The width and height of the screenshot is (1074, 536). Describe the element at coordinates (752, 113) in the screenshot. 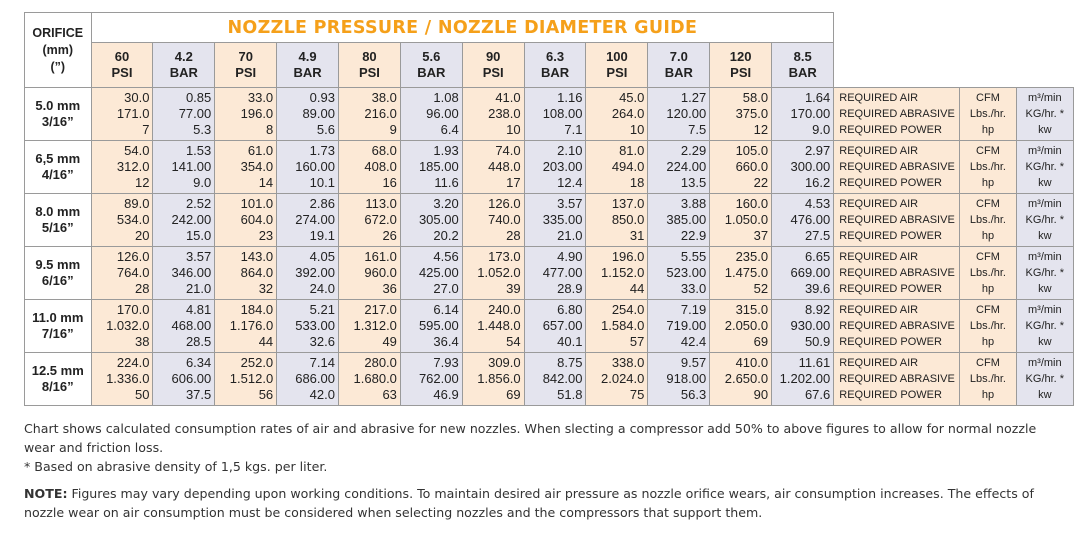

I see `data-value: 375.0` at that location.